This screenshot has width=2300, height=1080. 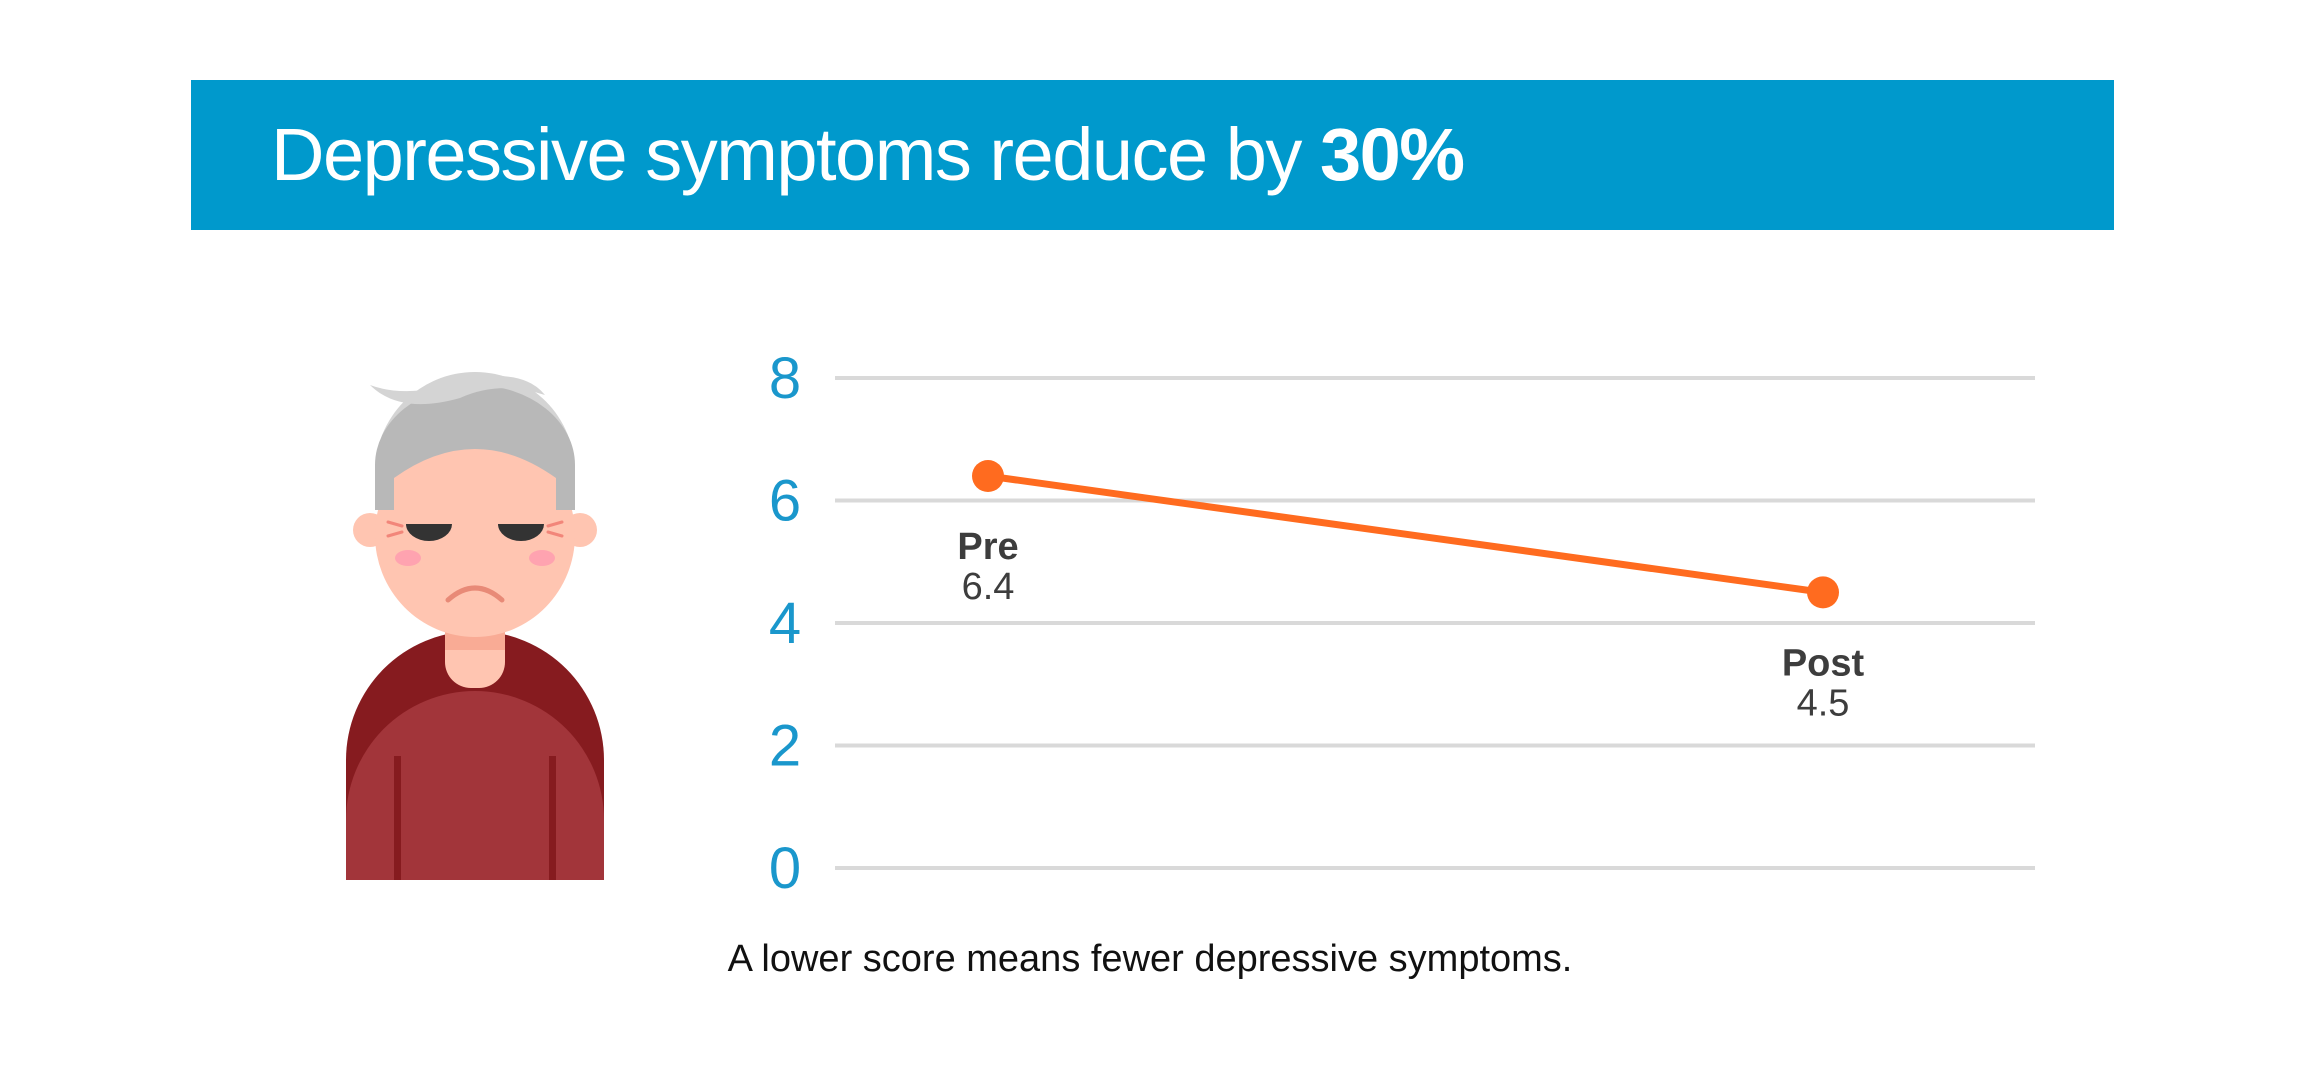 I want to click on sad-elderly-person-icon, so click(x=475, y=626).